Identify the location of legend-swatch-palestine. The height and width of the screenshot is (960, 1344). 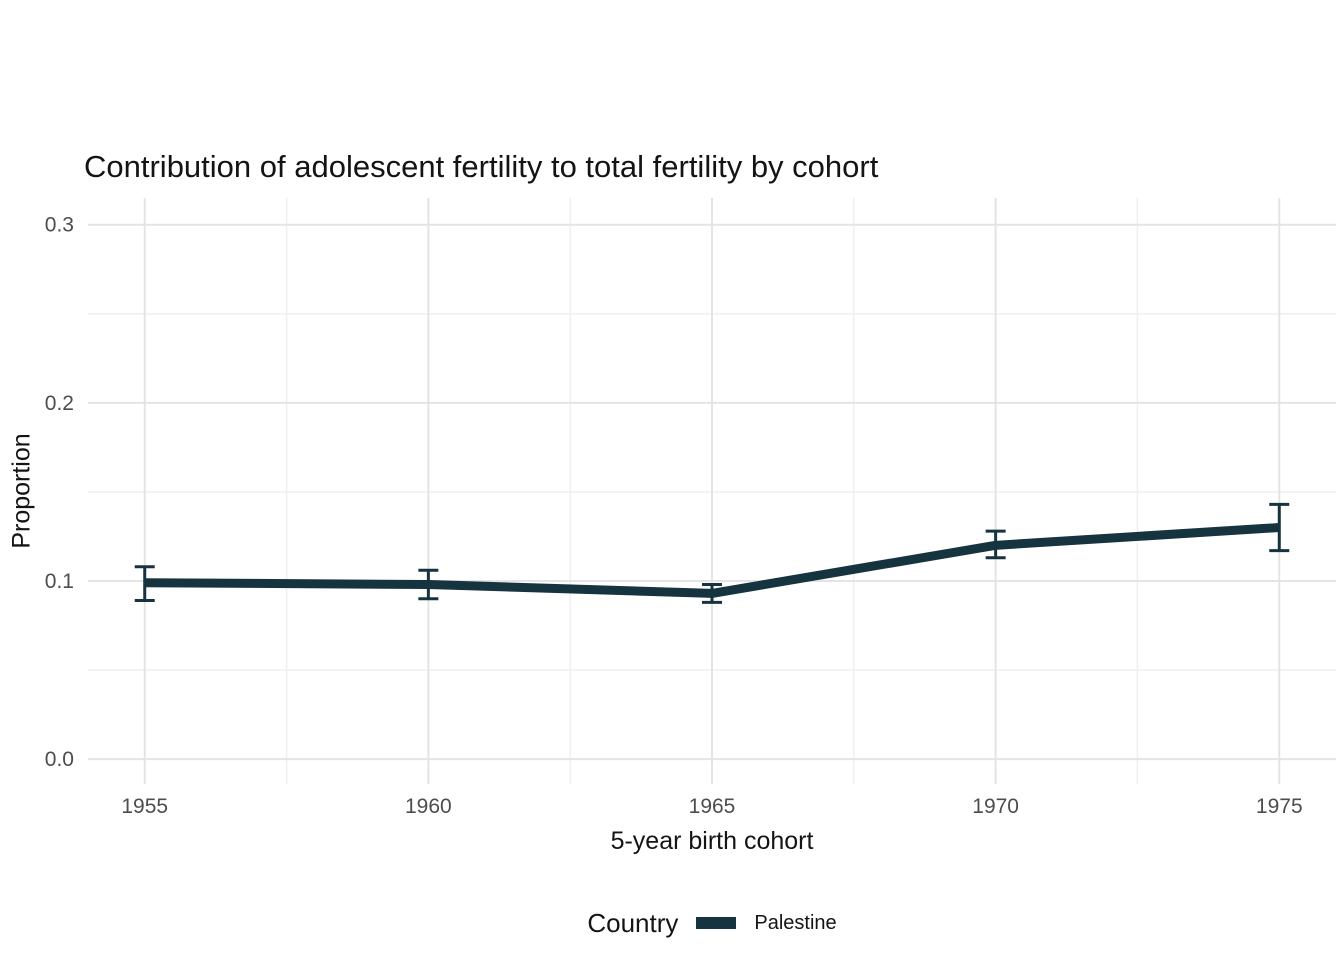
(716, 923).